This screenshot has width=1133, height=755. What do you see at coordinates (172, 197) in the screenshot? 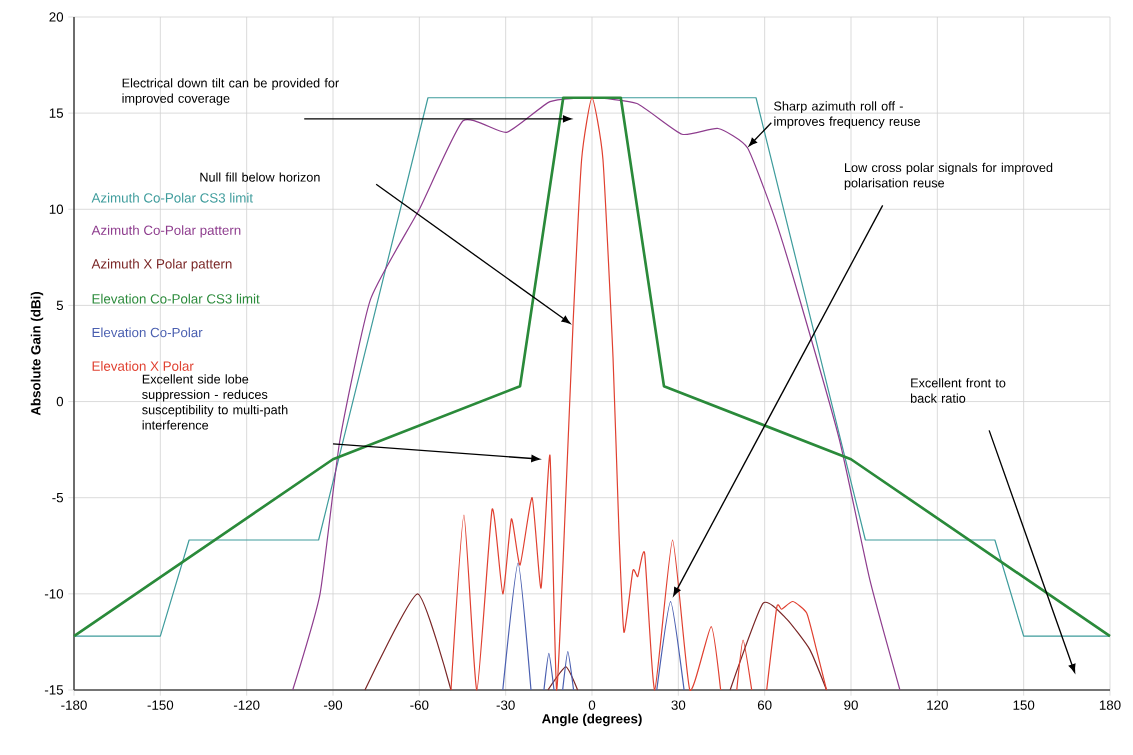
I see `text: Azimuth Co-Polar CS3 limit` at bounding box center [172, 197].